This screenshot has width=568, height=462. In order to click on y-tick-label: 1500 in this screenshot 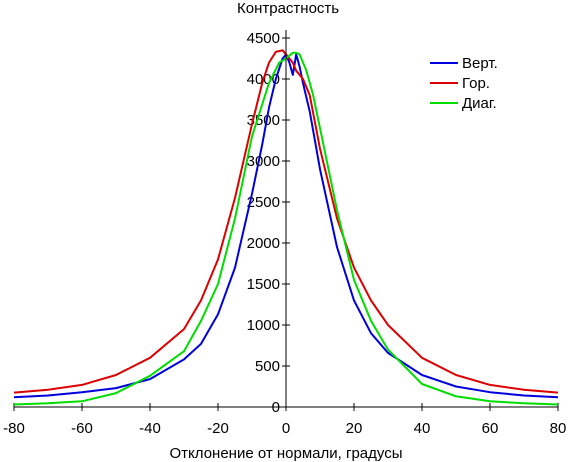, I will do `click(263, 284)`.